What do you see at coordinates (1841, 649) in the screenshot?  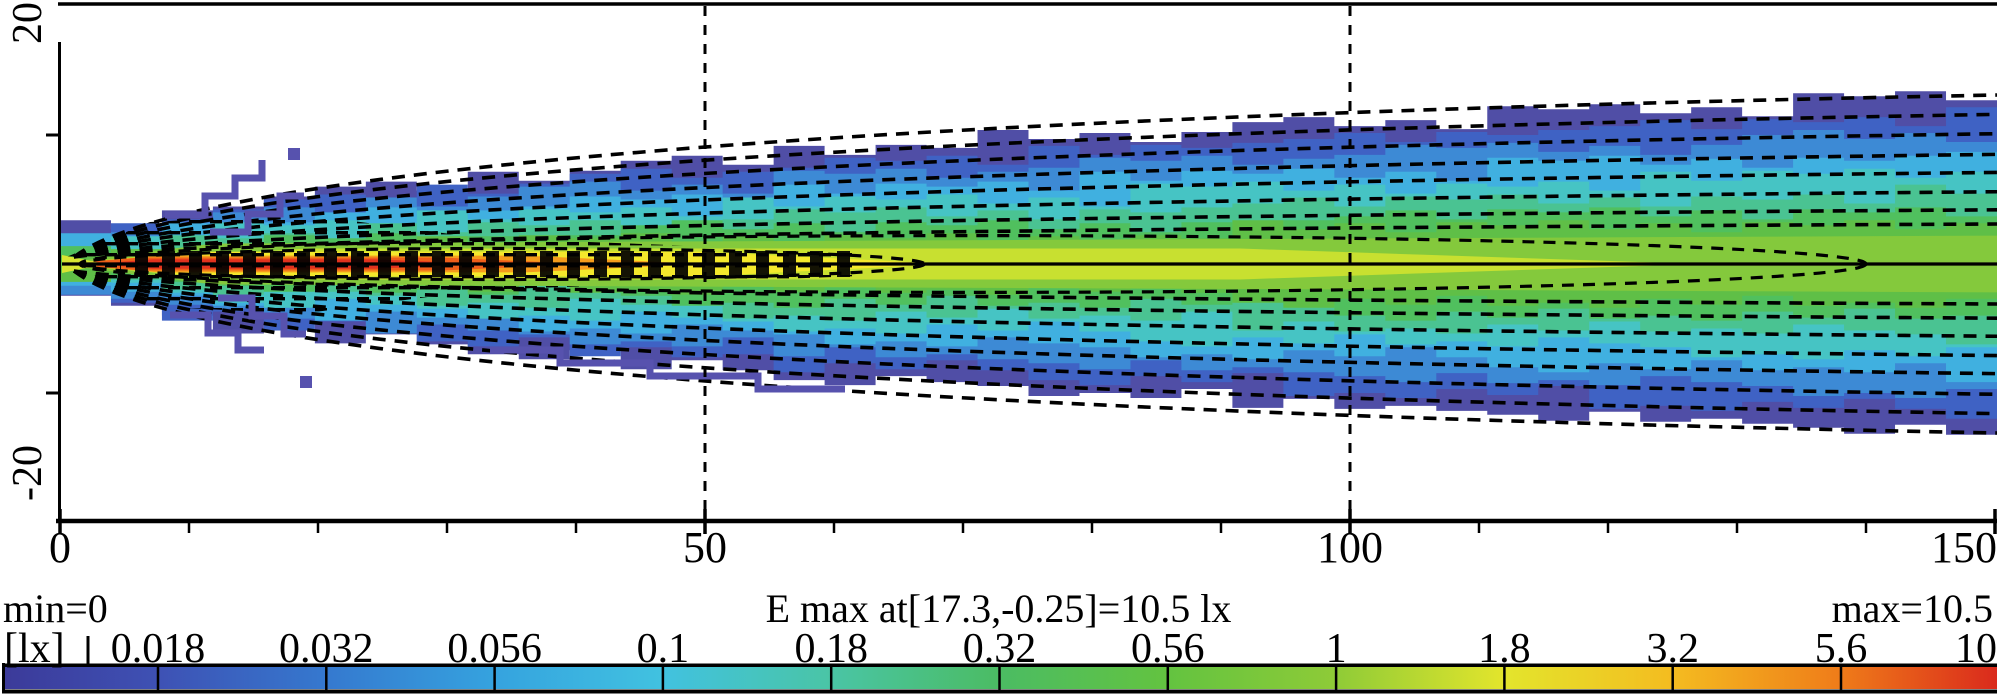 I see `colorbar-level-label-5.6: 5.6` at bounding box center [1841, 649].